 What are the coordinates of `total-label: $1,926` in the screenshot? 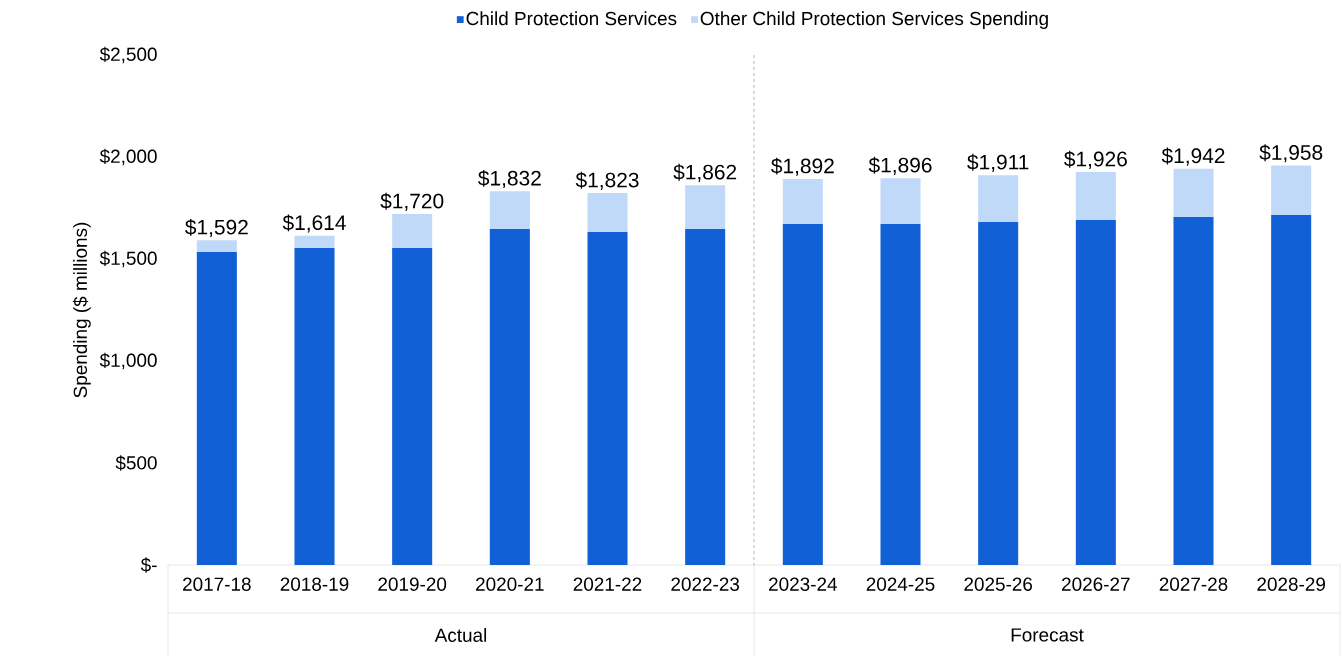 It's located at (1095, 159).